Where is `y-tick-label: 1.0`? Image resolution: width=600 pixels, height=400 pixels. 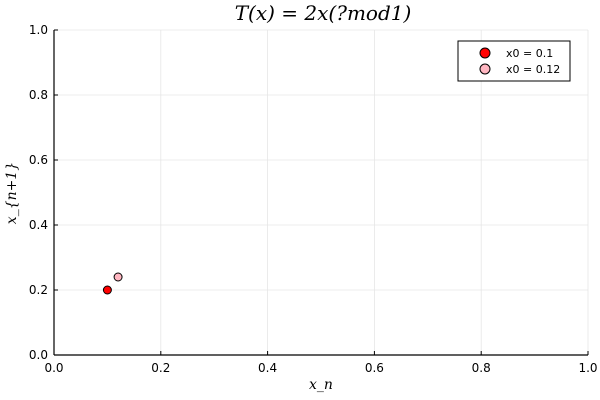
y-tick-label: 1.0 is located at coordinates (38, 30).